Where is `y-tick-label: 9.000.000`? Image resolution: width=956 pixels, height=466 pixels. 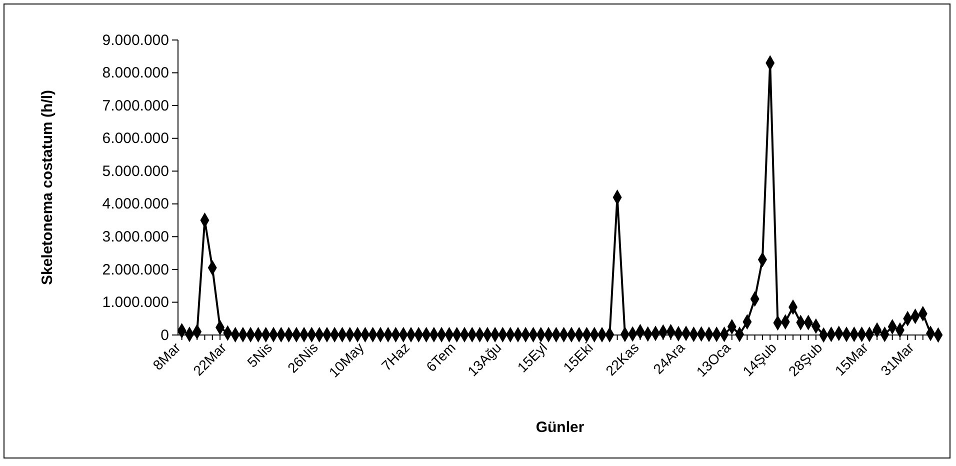 y-tick-label: 9.000.000 is located at coordinates (135, 40).